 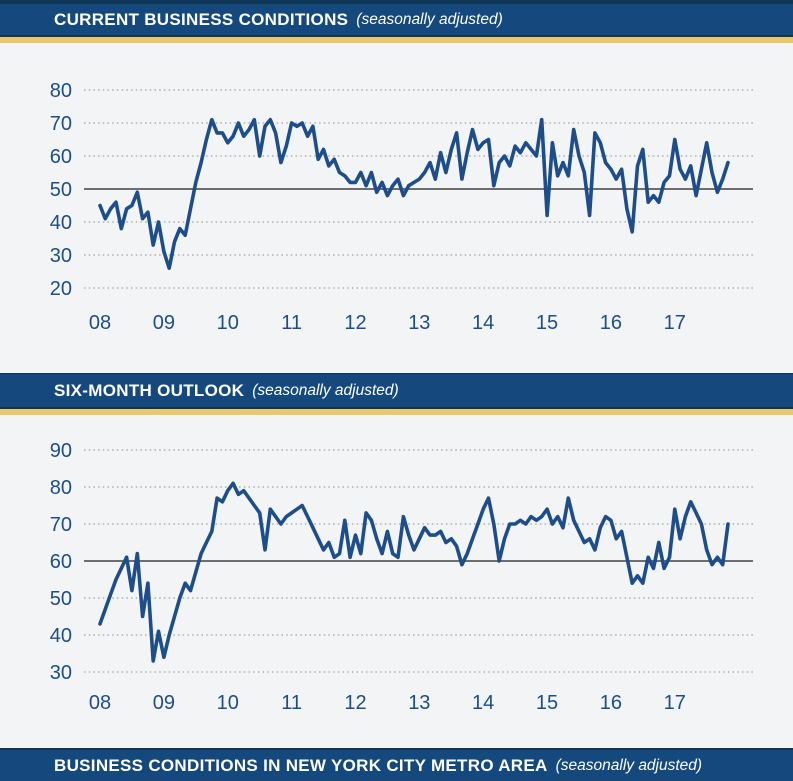 I want to click on y-axis-tick-label: 90, so click(x=61, y=451).